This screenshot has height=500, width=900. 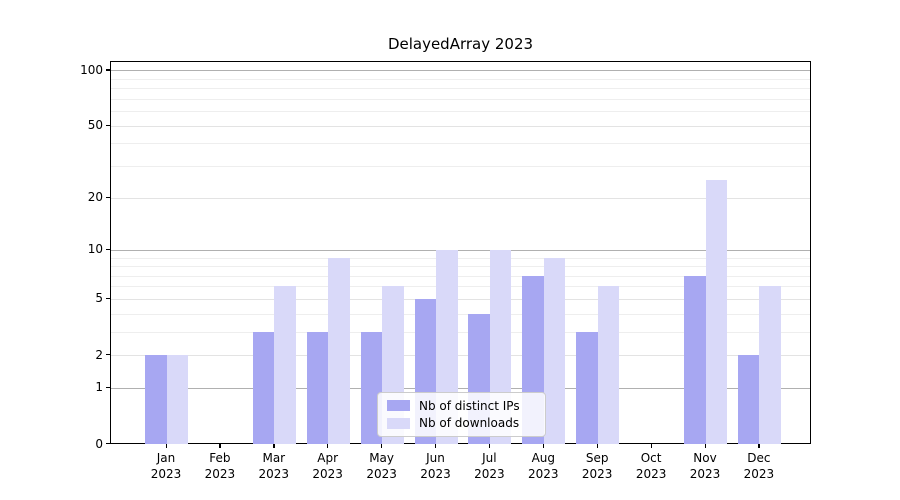 I want to click on x-tick-label: Jun 2023, so click(x=436, y=466).